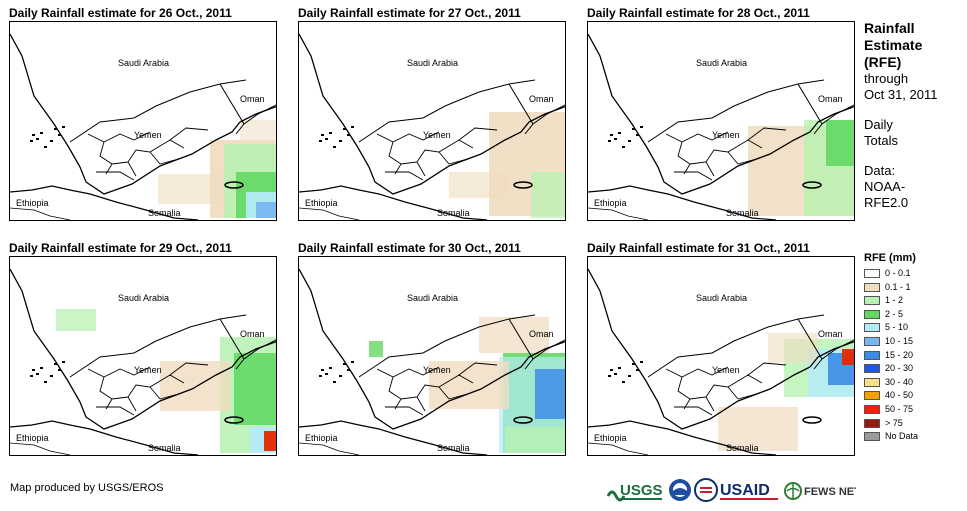  What do you see at coordinates (899, 408) in the screenshot?
I see `legend-label: 50 - 75` at bounding box center [899, 408].